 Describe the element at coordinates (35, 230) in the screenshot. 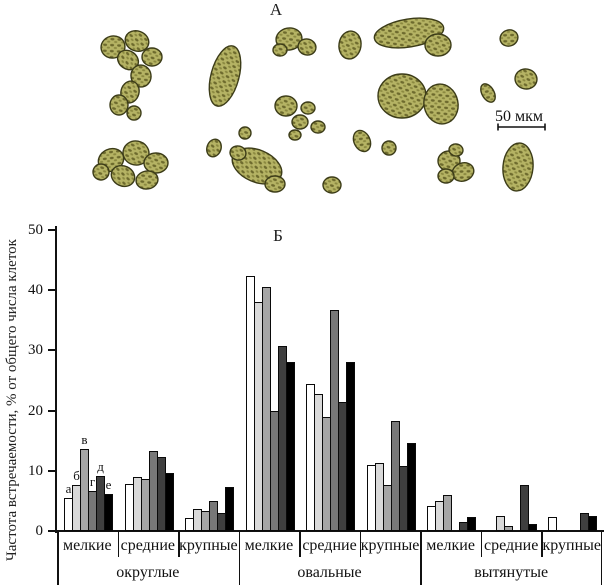

I see `y-tick-label: 50` at that location.